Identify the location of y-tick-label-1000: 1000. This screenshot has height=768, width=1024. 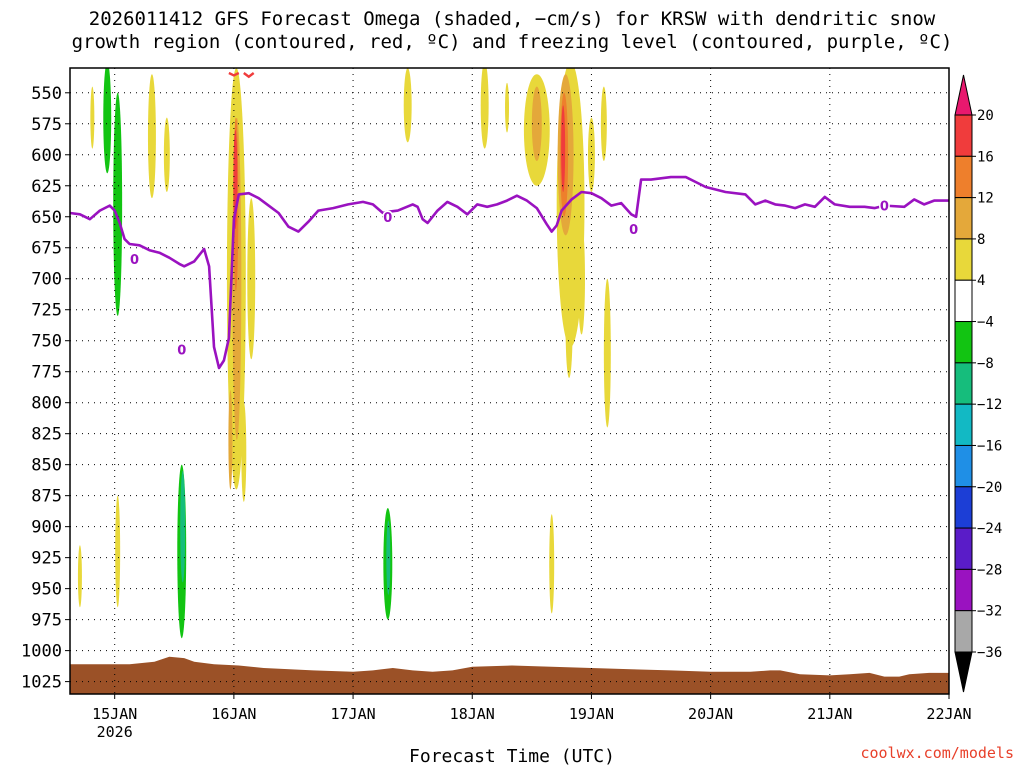
(41, 652).